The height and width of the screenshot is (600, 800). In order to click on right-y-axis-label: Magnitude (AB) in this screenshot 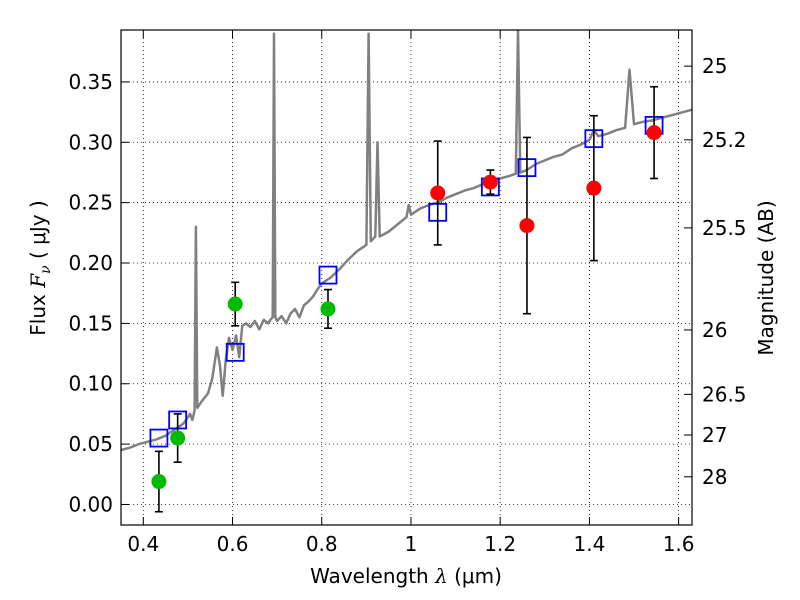, I will do `click(766, 277)`.